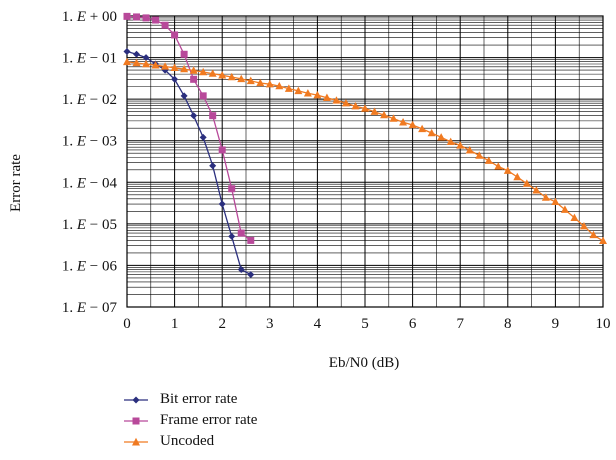  What do you see at coordinates (127, 324) in the screenshot?
I see `x-tick-label: 0` at bounding box center [127, 324].